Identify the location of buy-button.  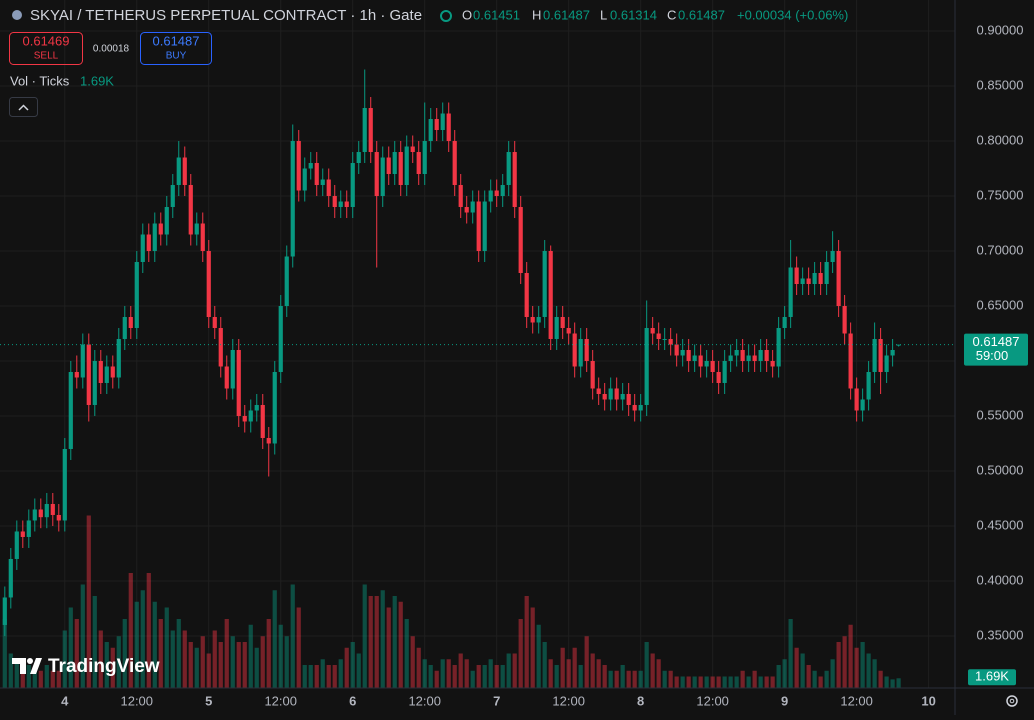
(176, 48).